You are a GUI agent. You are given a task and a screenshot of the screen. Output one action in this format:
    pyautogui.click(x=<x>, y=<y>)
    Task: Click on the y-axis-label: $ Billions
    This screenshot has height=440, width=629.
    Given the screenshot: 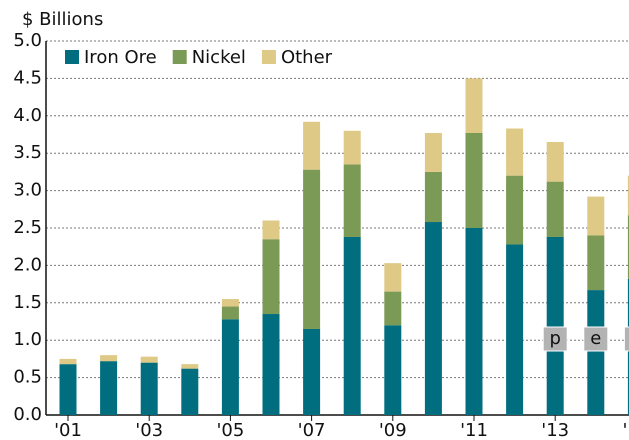 What is the action you would take?
    pyautogui.click(x=62, y=19)
    